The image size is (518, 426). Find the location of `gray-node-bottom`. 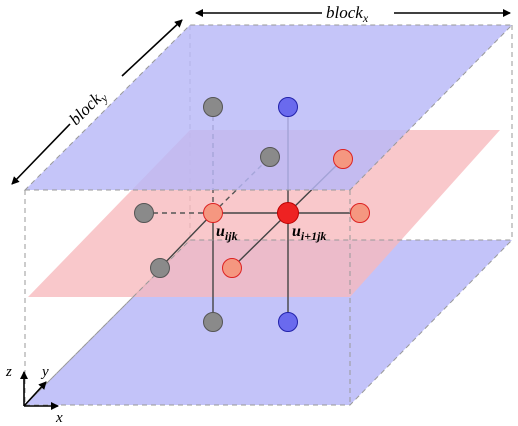

gray-node-bottom is located at coordinates (213, 322).